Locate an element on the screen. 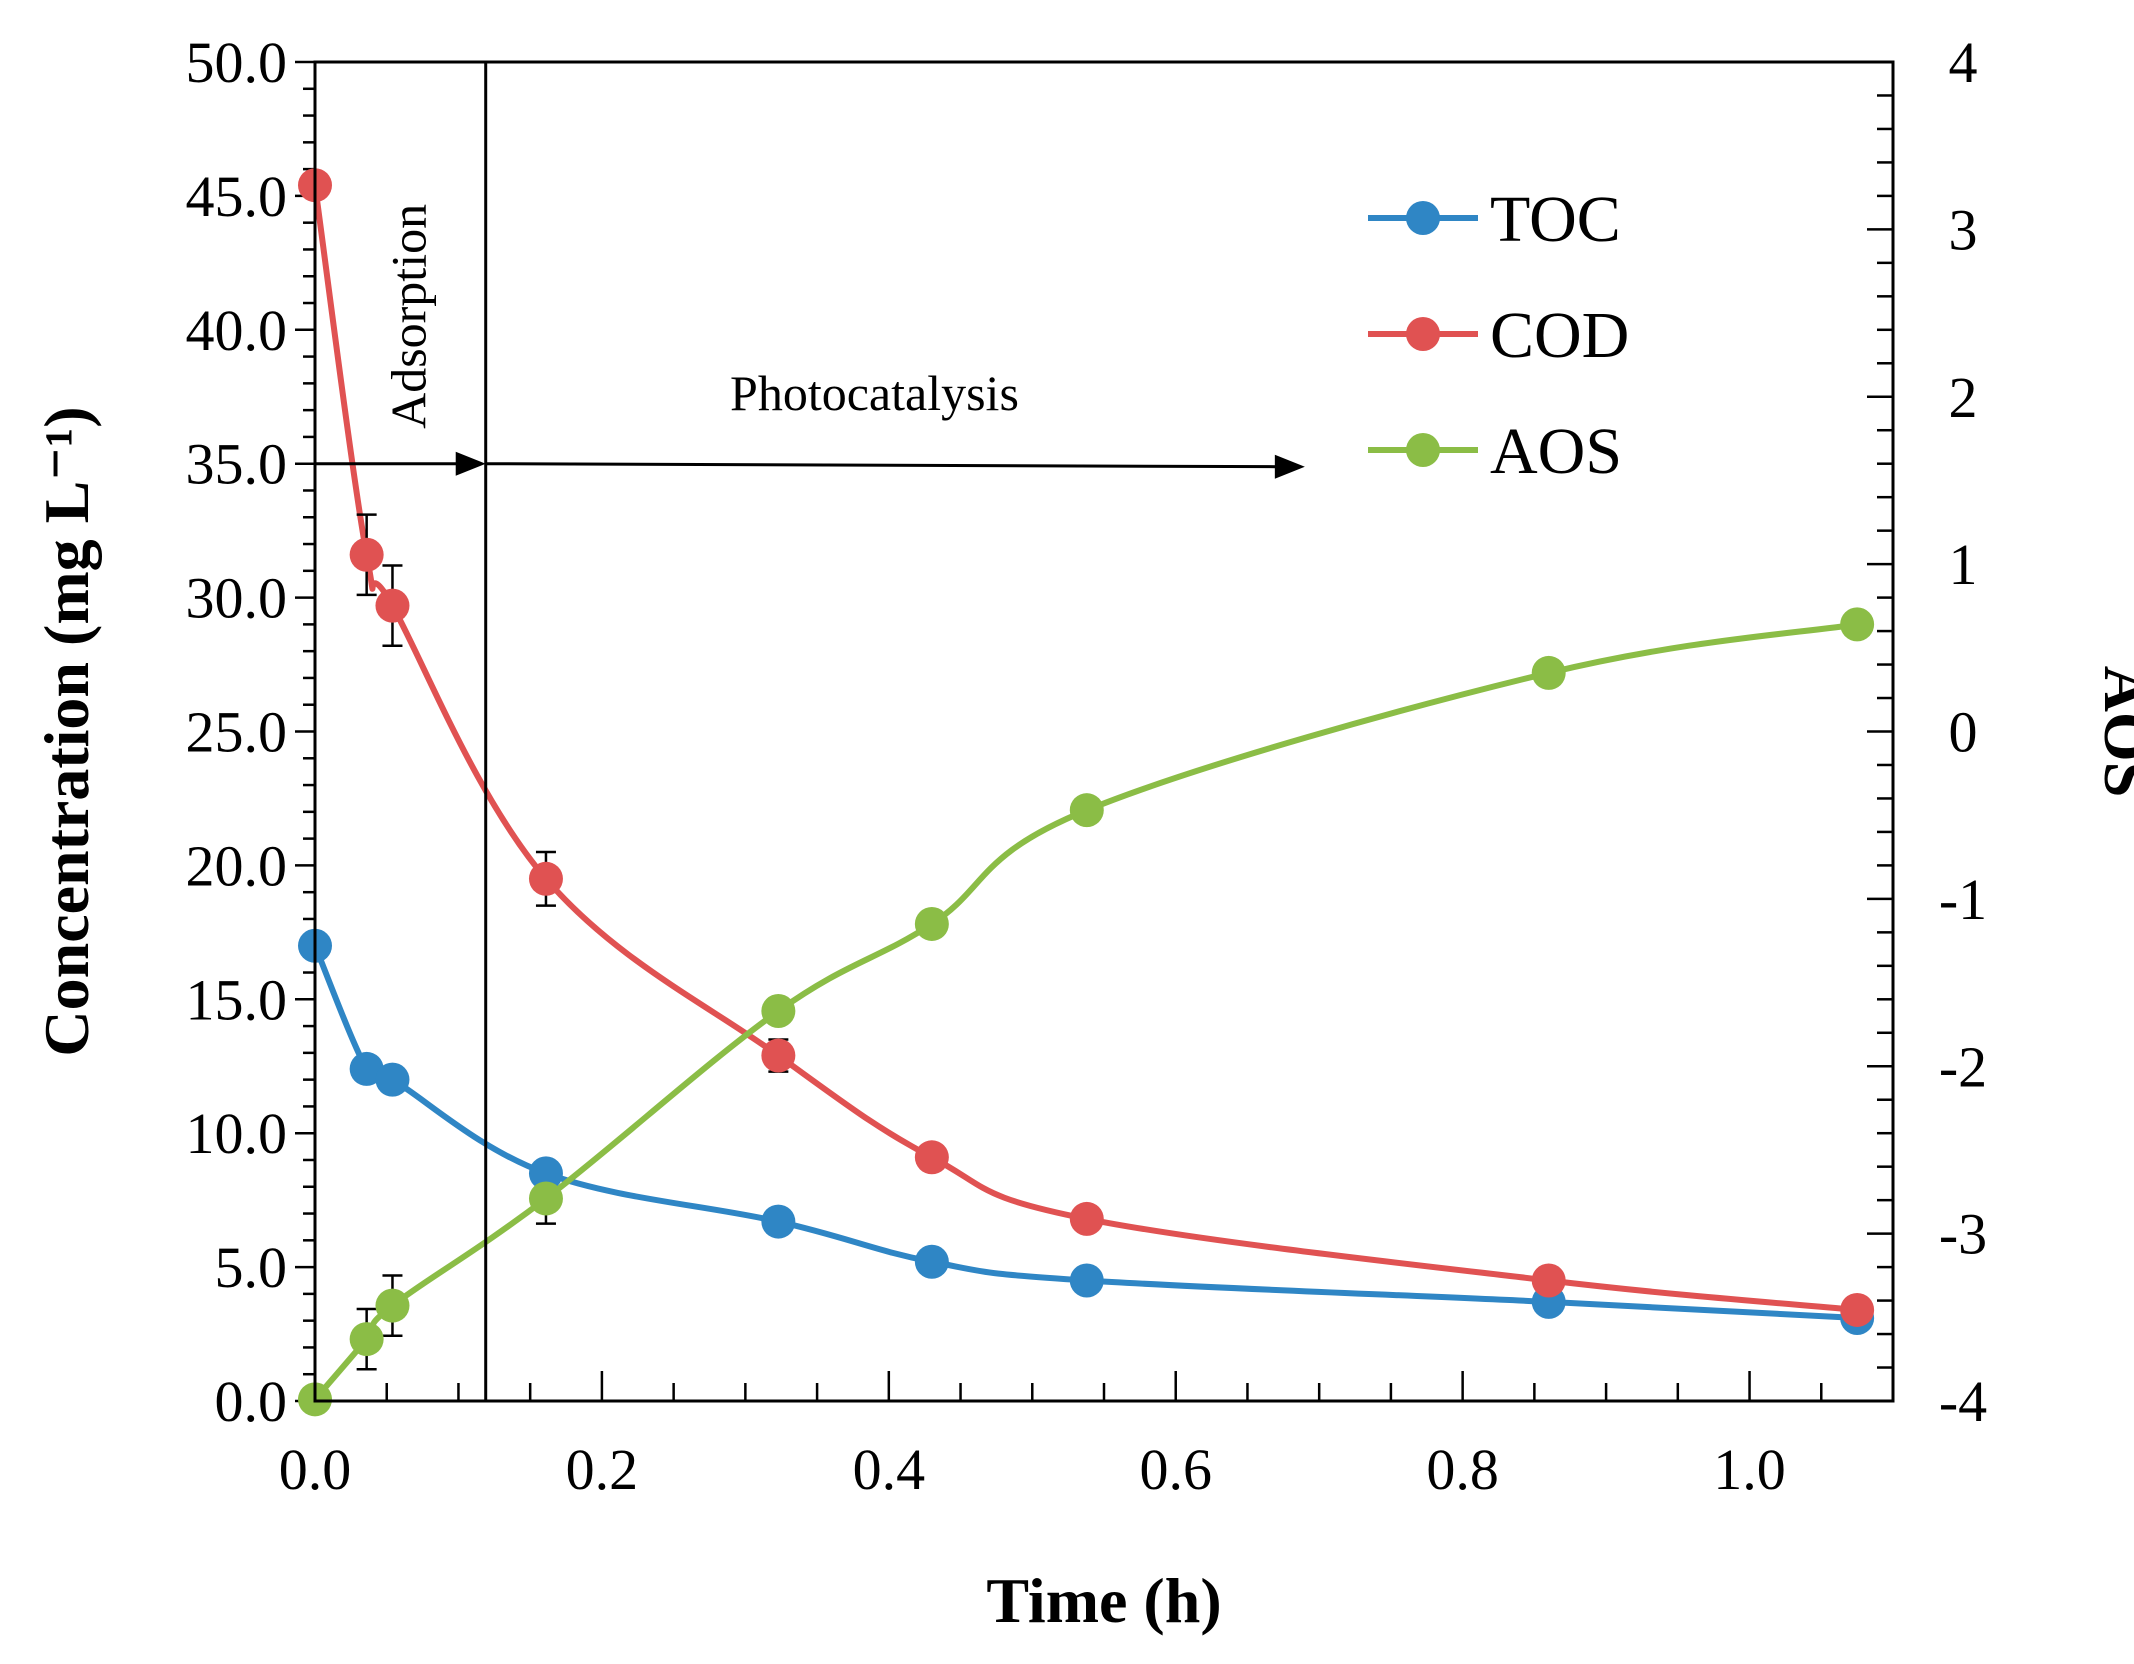  y-left-tick-label: 40.0 is located at coordinates (237, 330).